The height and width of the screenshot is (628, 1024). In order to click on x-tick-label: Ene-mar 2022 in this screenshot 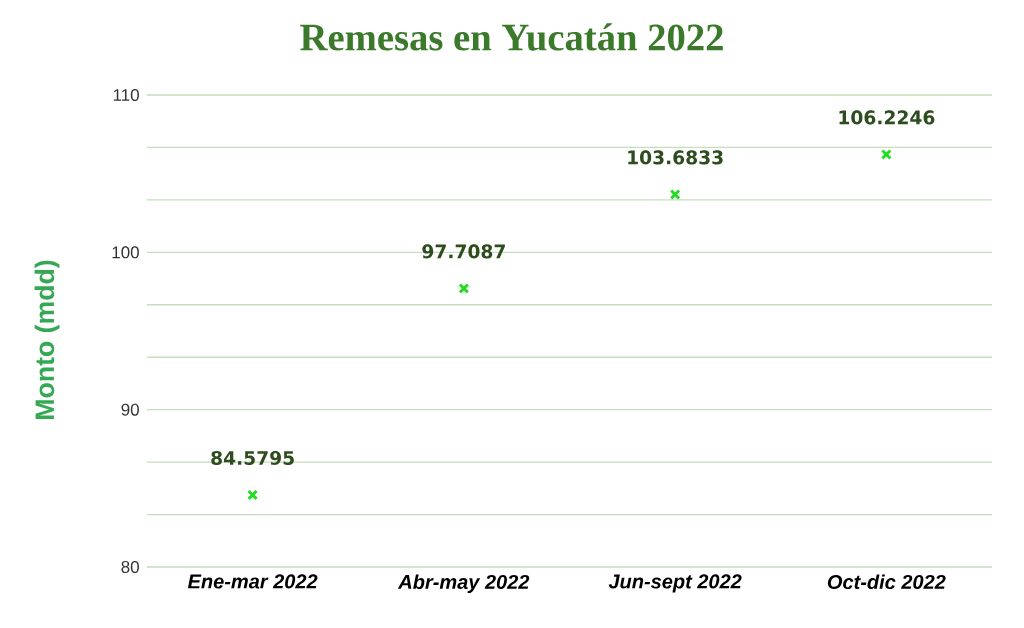, I will do `click(252, 581)`.